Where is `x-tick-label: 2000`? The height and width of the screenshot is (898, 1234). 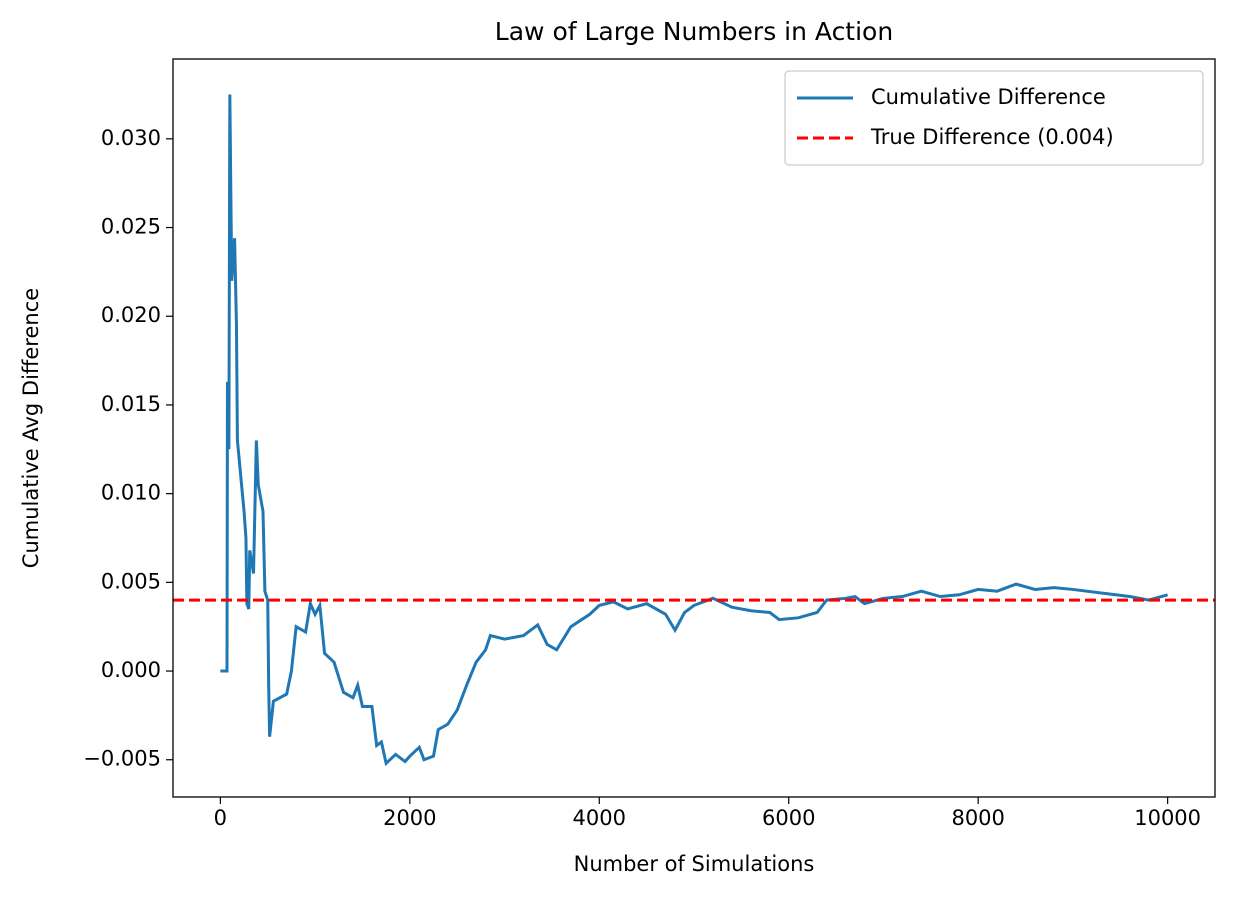 x-tick-label: 2000 is located at coordinates (409, 818).